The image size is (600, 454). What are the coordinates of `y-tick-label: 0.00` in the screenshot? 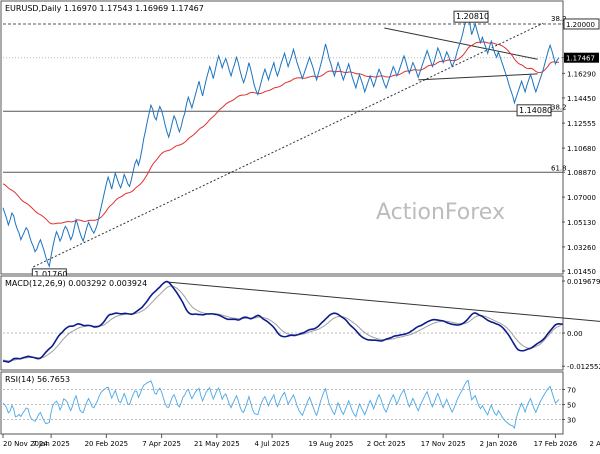 It's located at (575, 334).